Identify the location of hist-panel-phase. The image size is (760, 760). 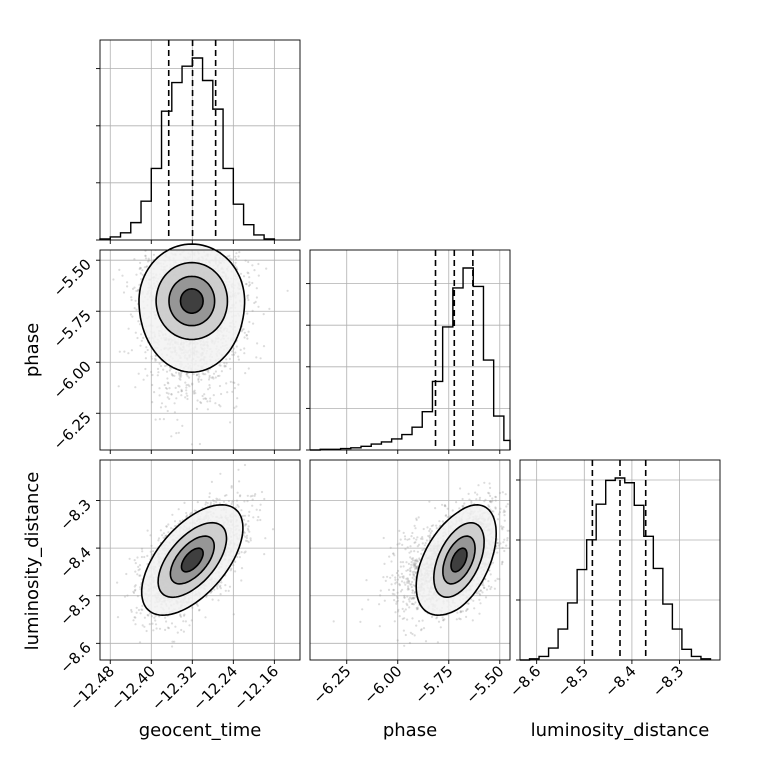
(410, 350).